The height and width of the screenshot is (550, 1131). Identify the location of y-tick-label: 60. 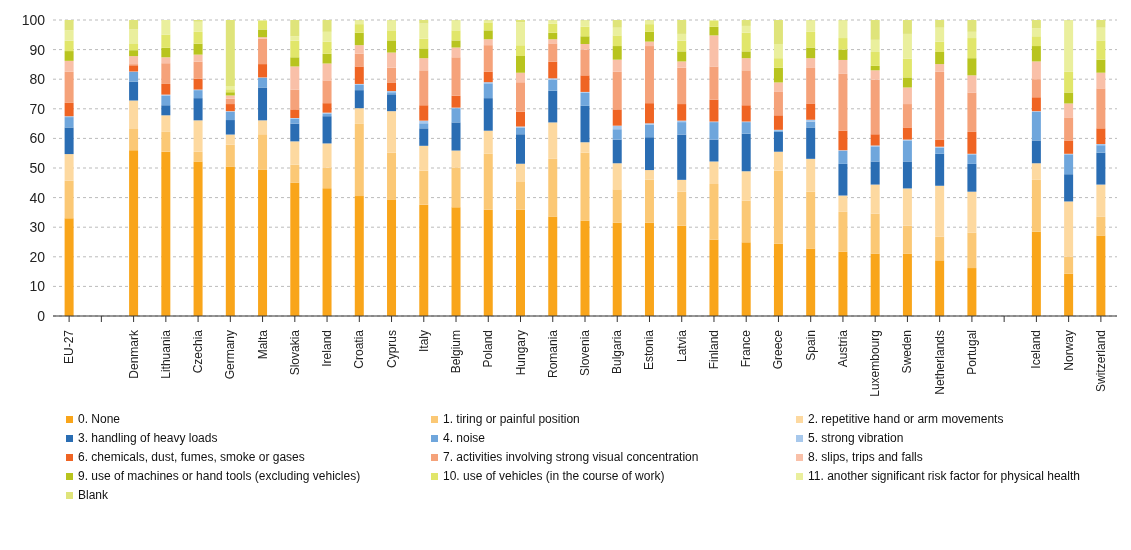
(37, 138).